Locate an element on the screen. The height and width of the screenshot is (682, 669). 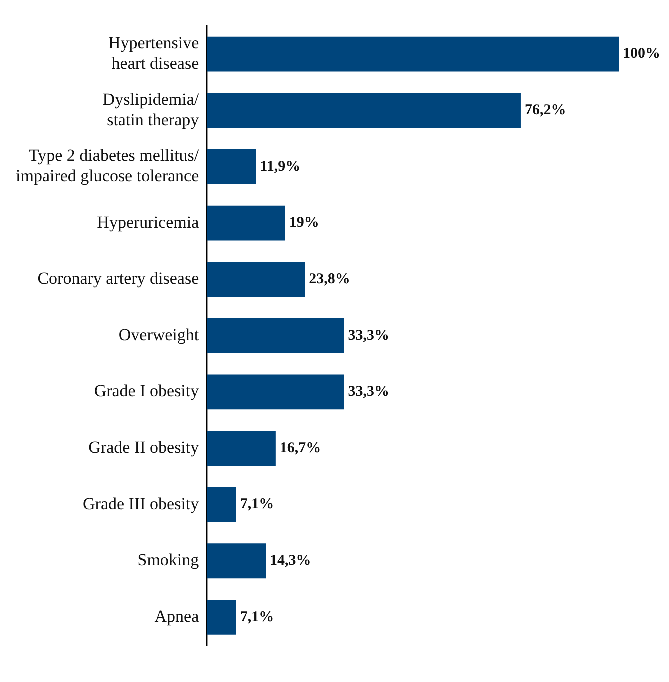
data-label: 76,2% is located at coordinates (545, 110).